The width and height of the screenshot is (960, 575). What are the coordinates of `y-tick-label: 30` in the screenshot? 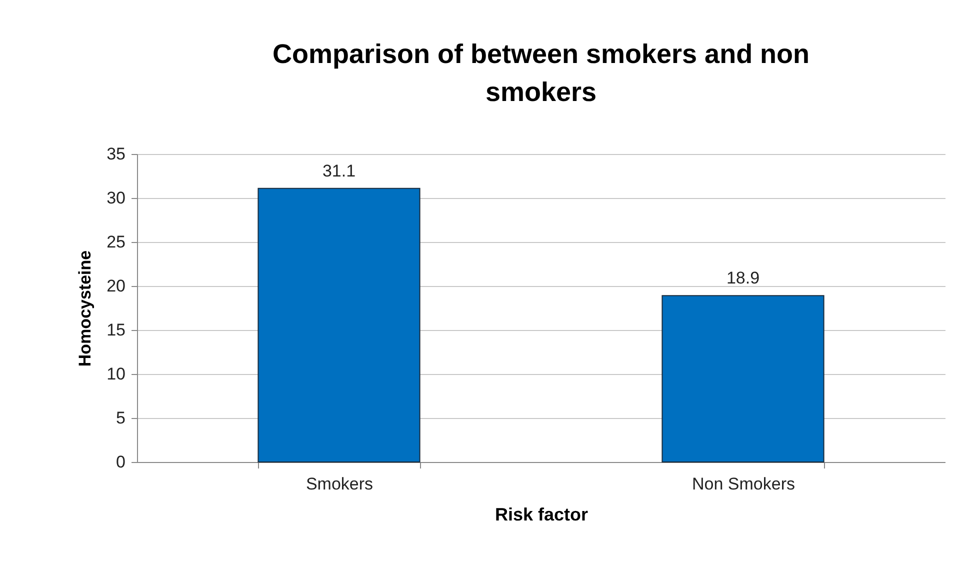 It's located at (116, 198).